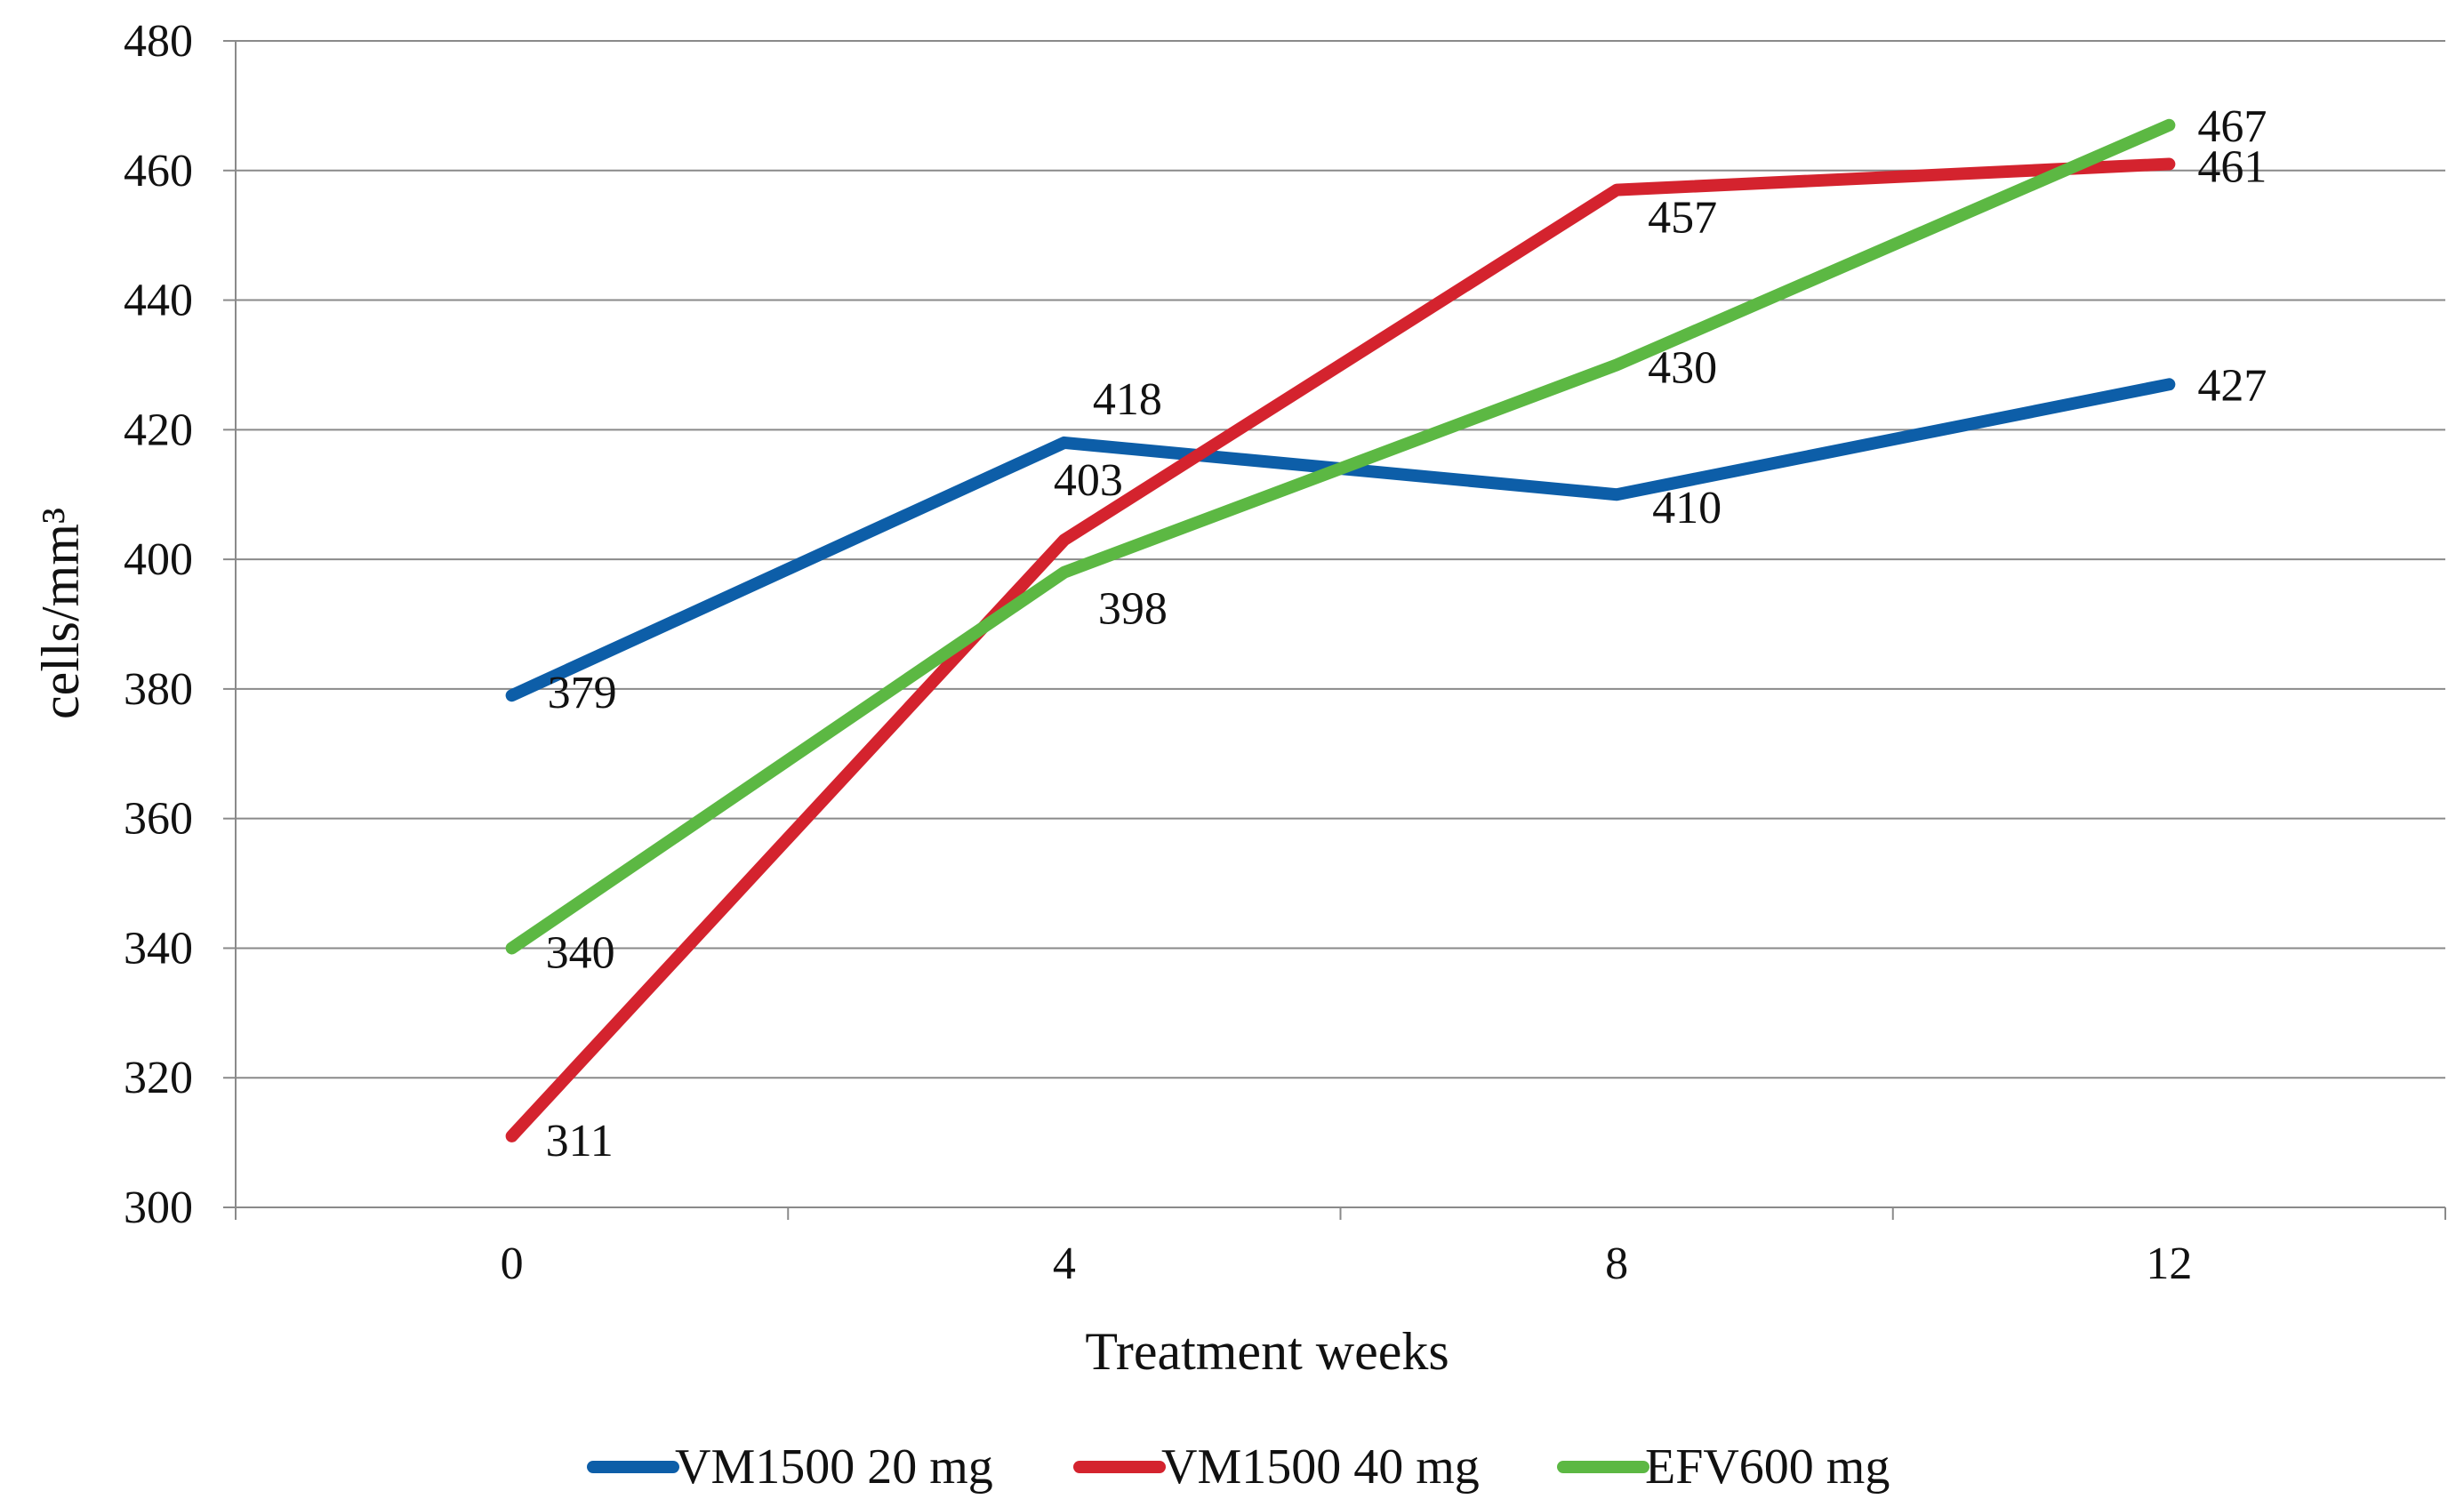 This screenshot has height=1499, width=2464. I want to click on x-tick-label: 8, so click(1616, 1263).